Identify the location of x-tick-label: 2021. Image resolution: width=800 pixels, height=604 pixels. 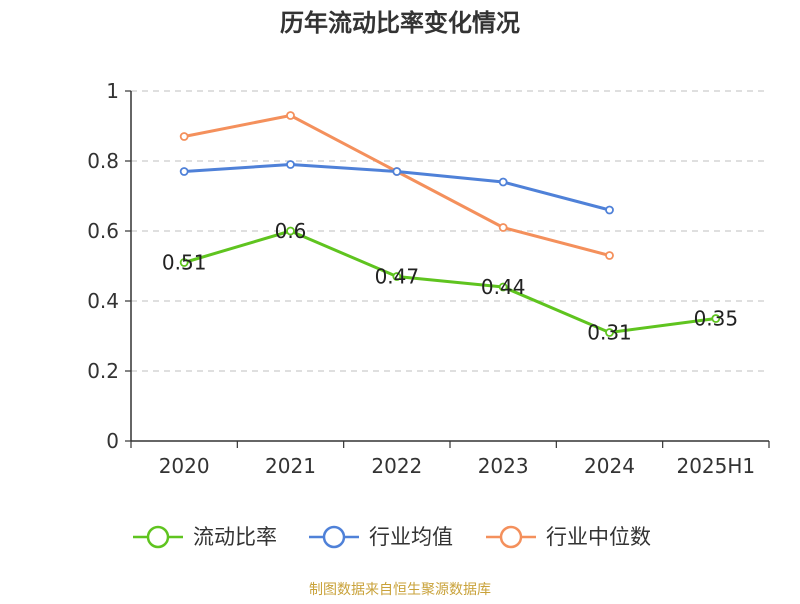
(290, 466).